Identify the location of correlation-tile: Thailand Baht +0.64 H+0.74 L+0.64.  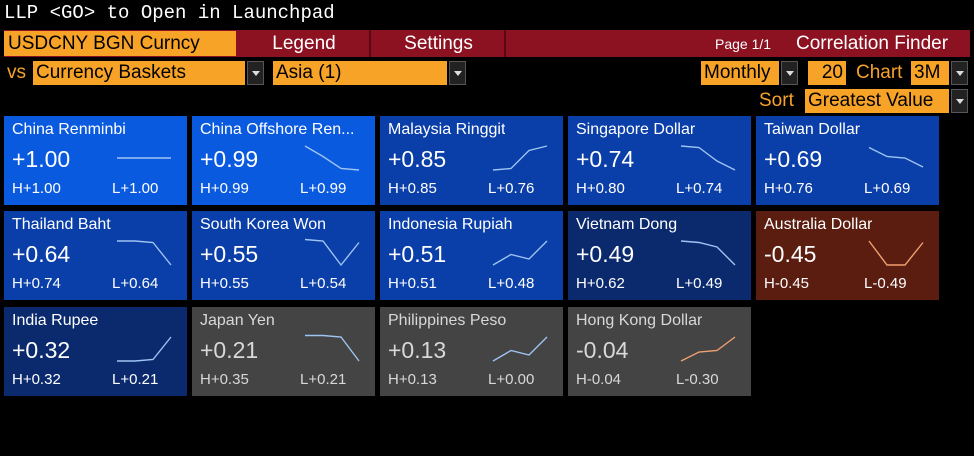
(95, 255).